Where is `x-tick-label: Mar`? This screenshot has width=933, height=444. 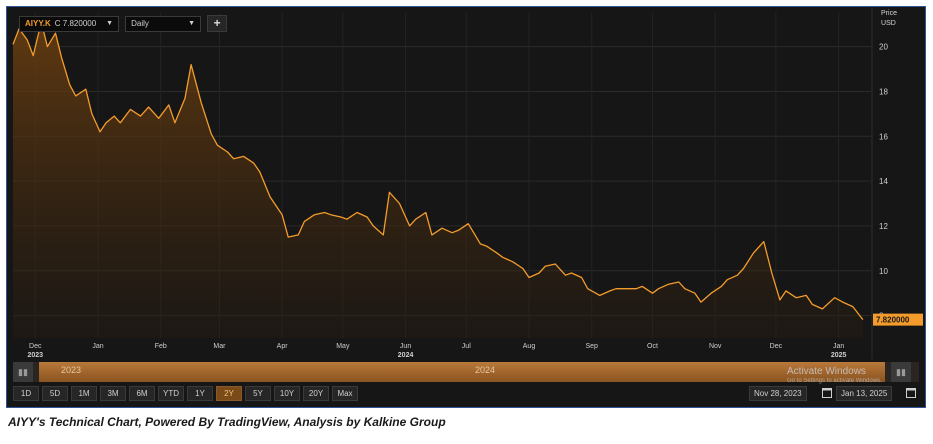 x-tick-label: Mar is located at coordinates (219, 346).